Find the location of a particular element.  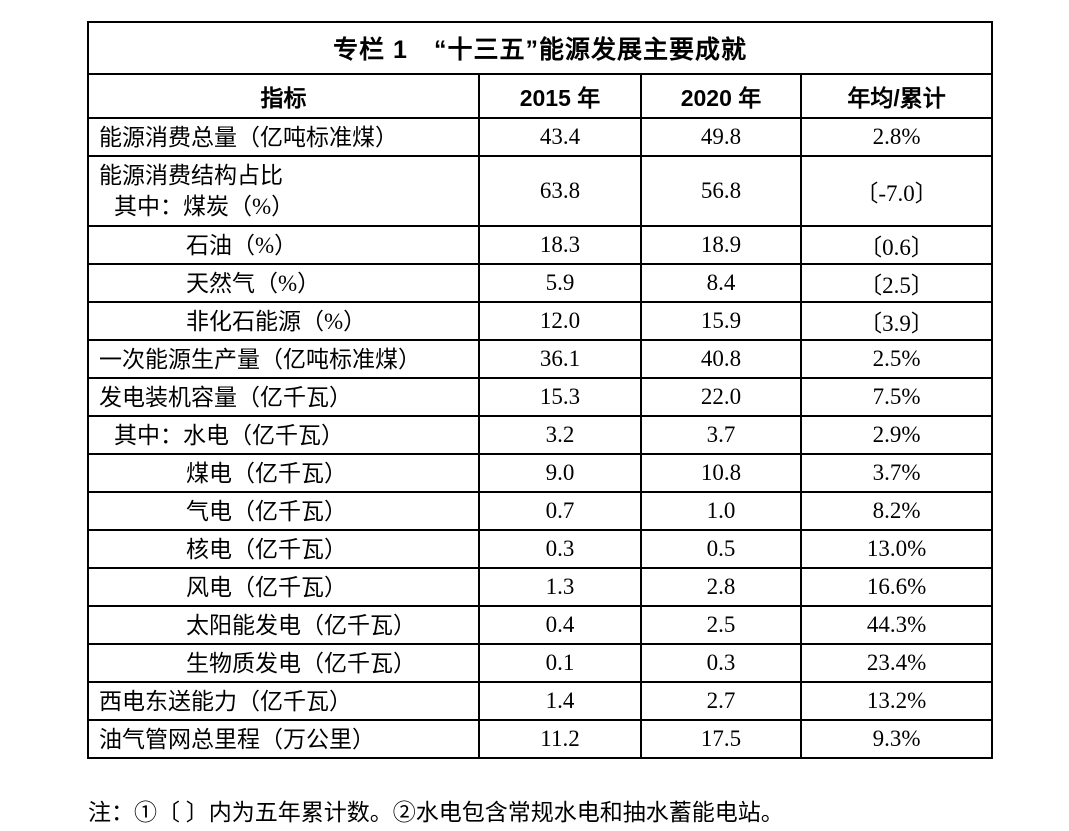

value-2020: 56.8 is located at coordinates (721, 191).